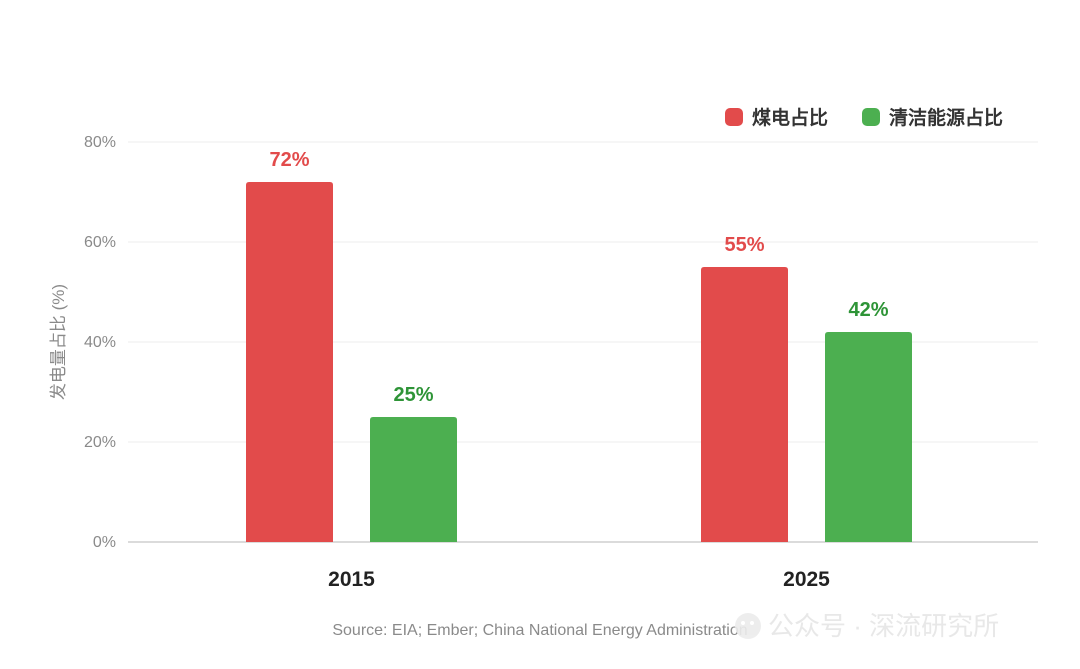 This screenshot has width=1080, height=669. Describe the element at coordinates (100, 142) in the screenshot. I see `y-tick-label: 80%` at that location.